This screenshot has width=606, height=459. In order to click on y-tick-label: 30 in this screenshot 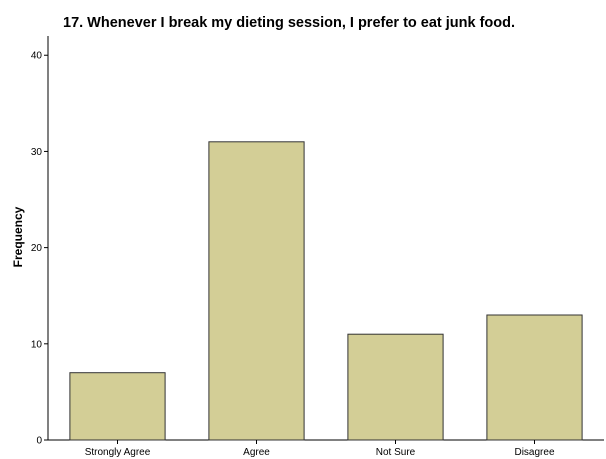, I will do `click(37, 152)`.